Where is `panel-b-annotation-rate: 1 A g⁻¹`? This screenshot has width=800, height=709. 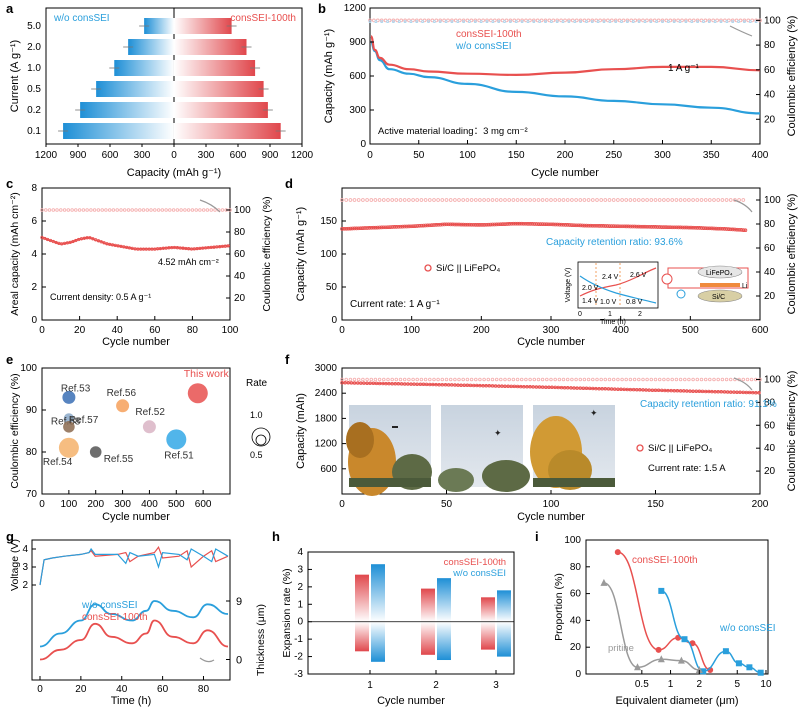
panel-b-annotation-rate: 1 A g⁻¹ is located at coordinates (684, 68).